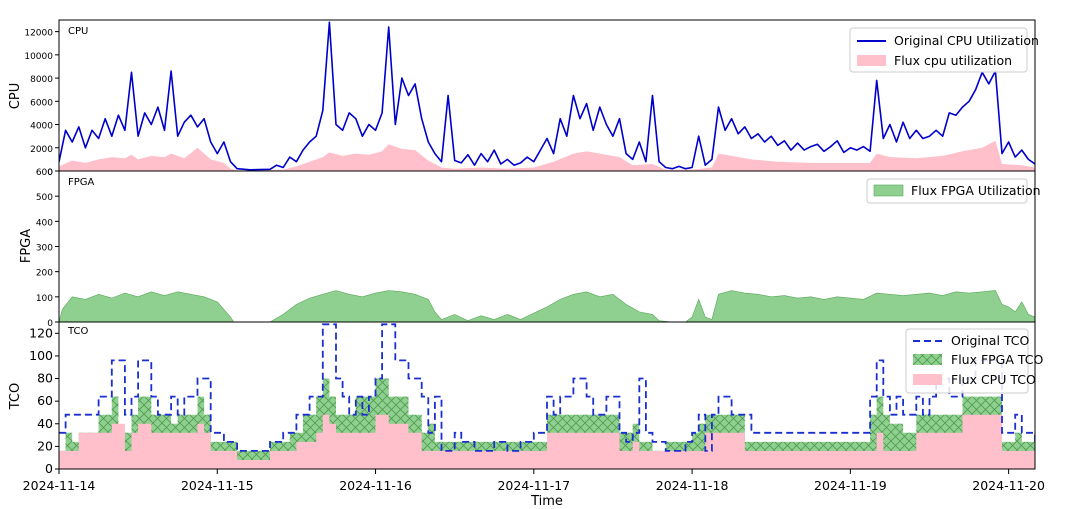  I want to click on flux-cpu-utilization-area, so click(547, 155).